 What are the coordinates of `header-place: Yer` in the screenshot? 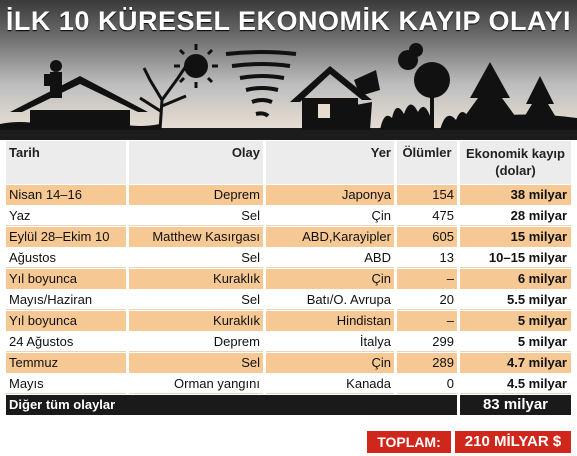 It's located at (330, 162).